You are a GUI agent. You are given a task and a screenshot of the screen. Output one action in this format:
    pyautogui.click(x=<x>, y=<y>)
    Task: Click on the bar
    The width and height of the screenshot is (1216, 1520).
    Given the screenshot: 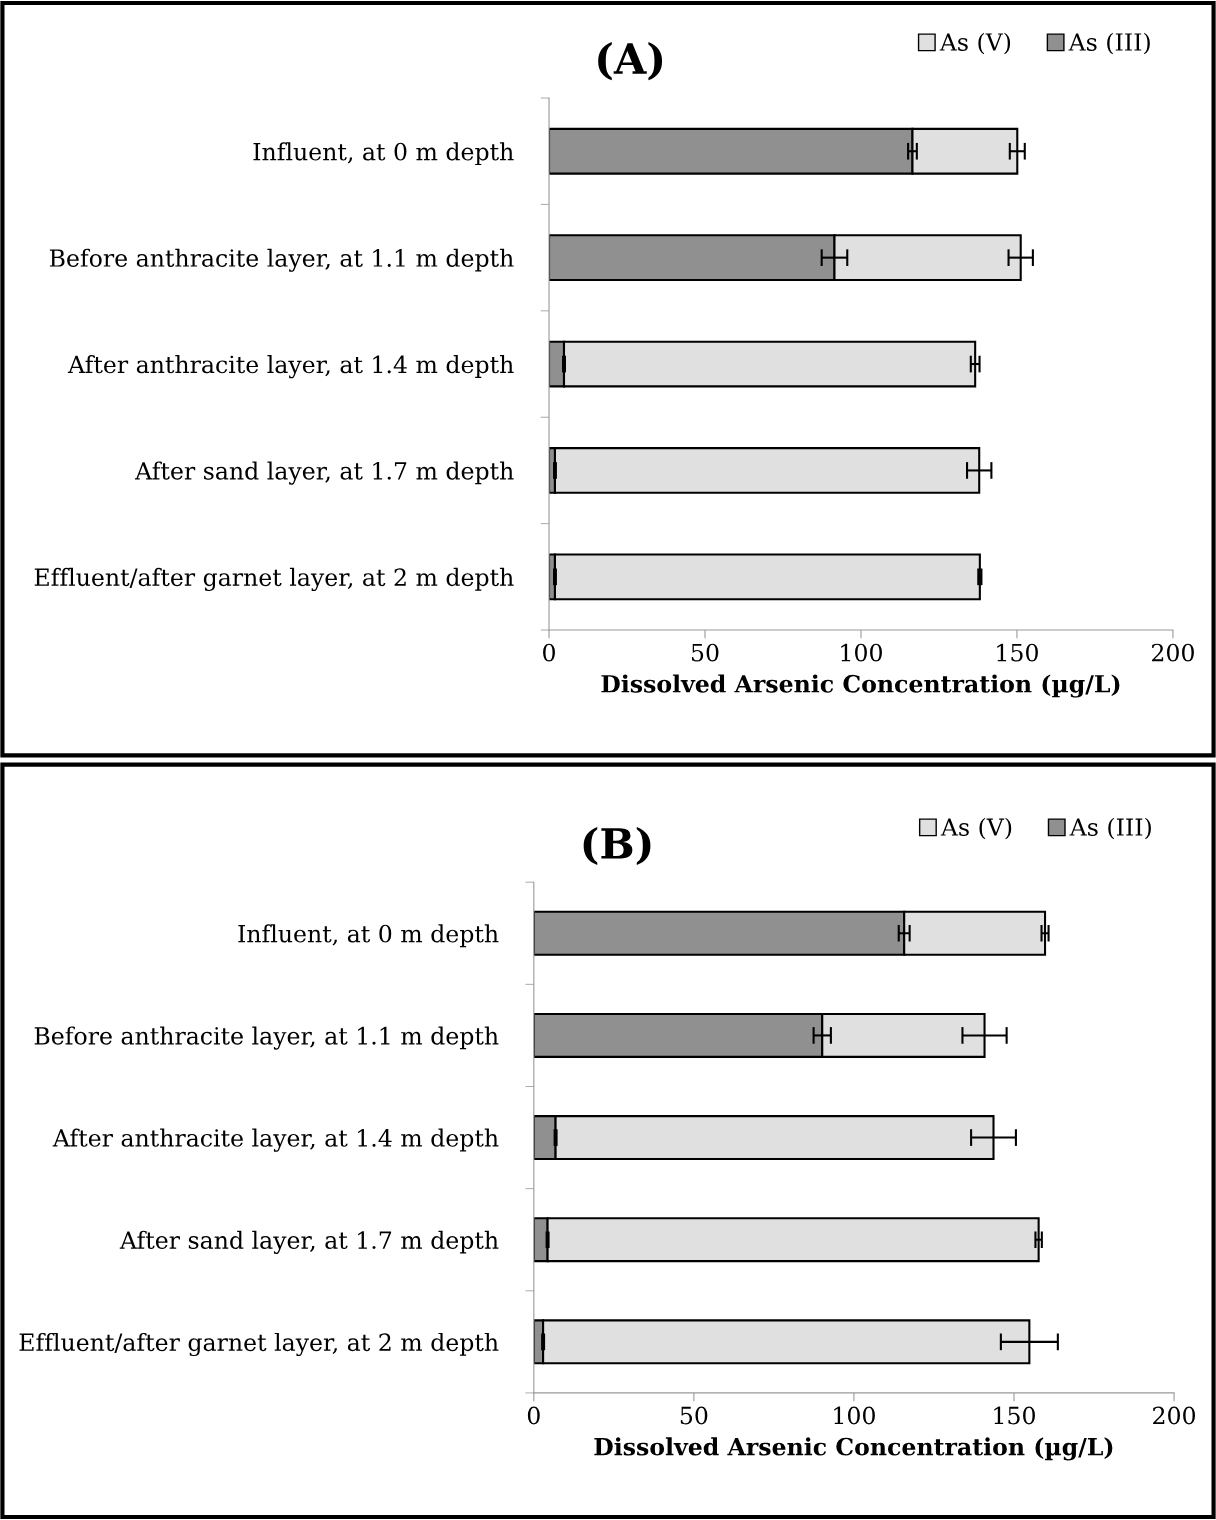 What is the action you would take?
    pyautogui.click(x=767, y=577)
    